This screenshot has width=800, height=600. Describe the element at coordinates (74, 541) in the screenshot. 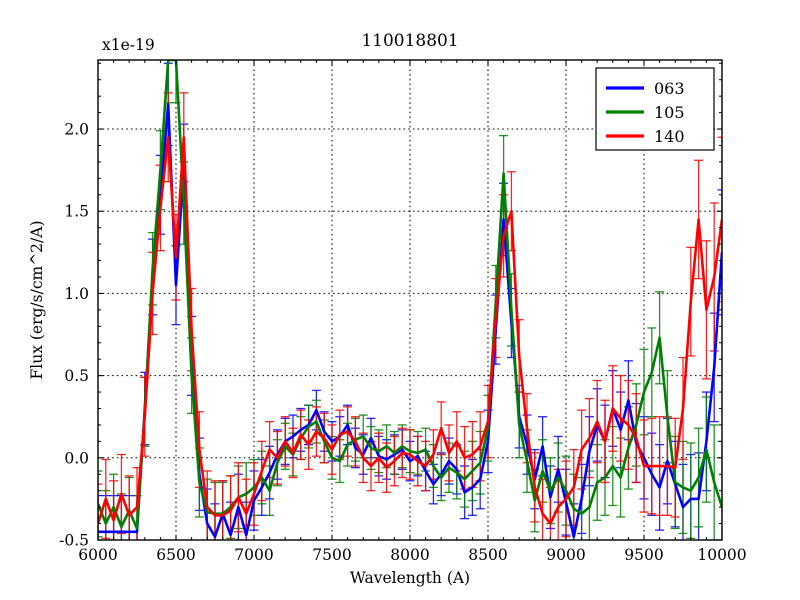

I see `ytick-label--0.5: -0.5` at that location.